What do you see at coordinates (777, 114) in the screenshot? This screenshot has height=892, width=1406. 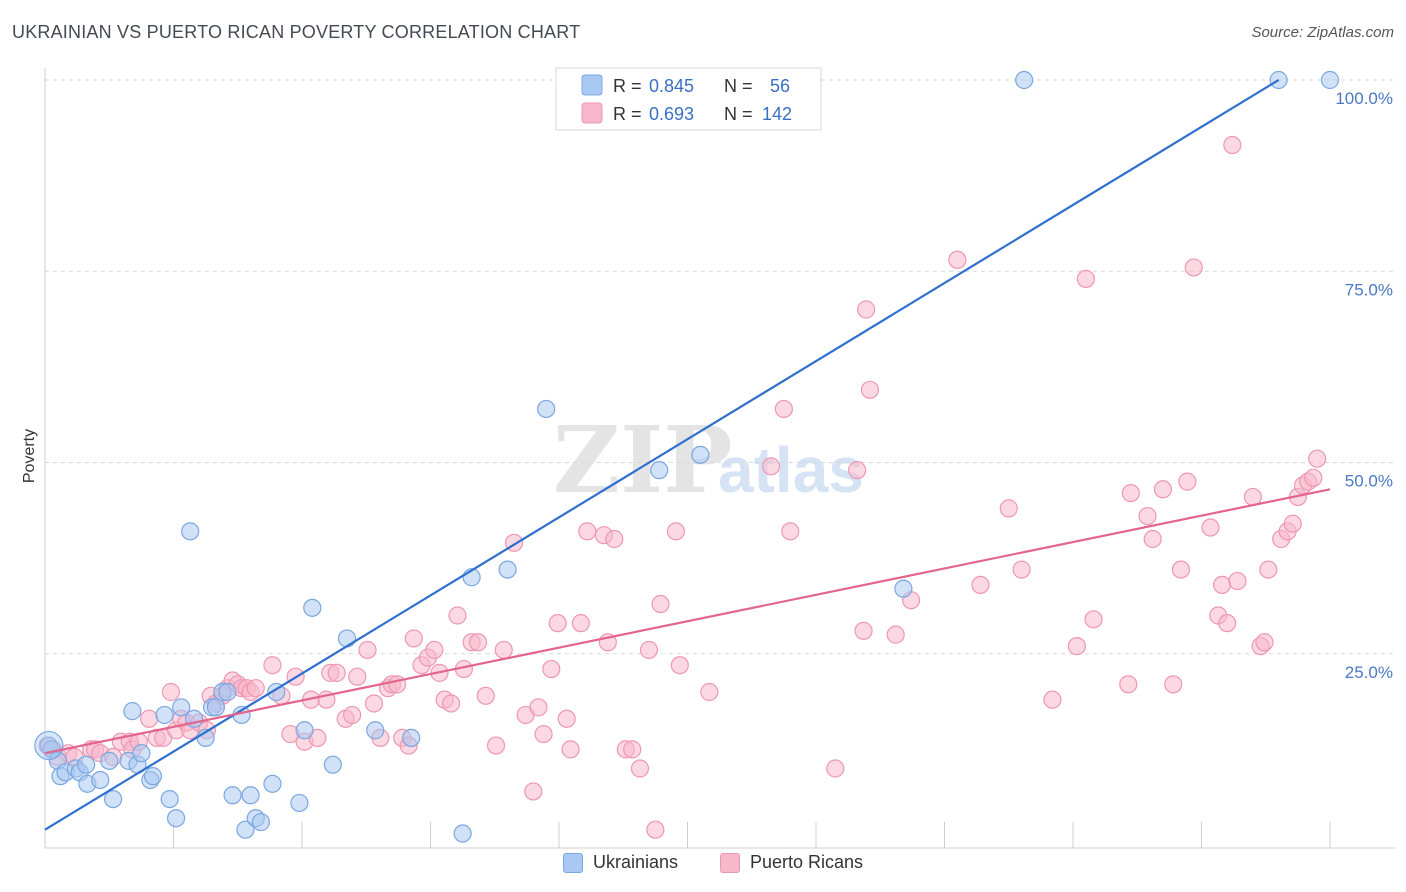 I see `legend-n-value-2: 142` at bounding box center [777, 114].